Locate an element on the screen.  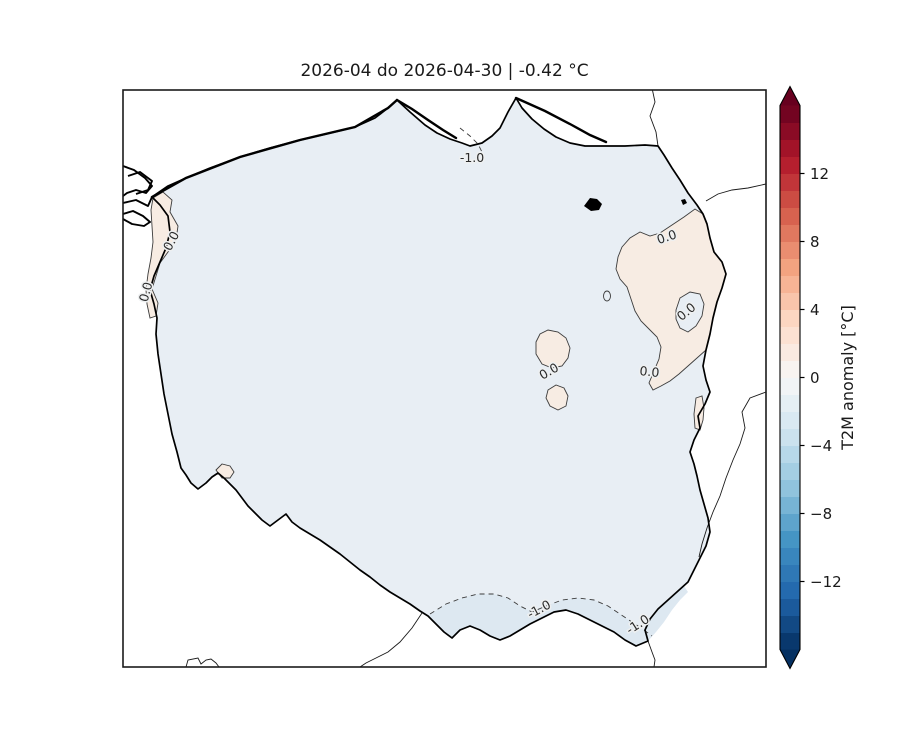
figure-title: 2026-04 do 2026-04-30 | -0.42 °C is located at coordinates (444, 71).